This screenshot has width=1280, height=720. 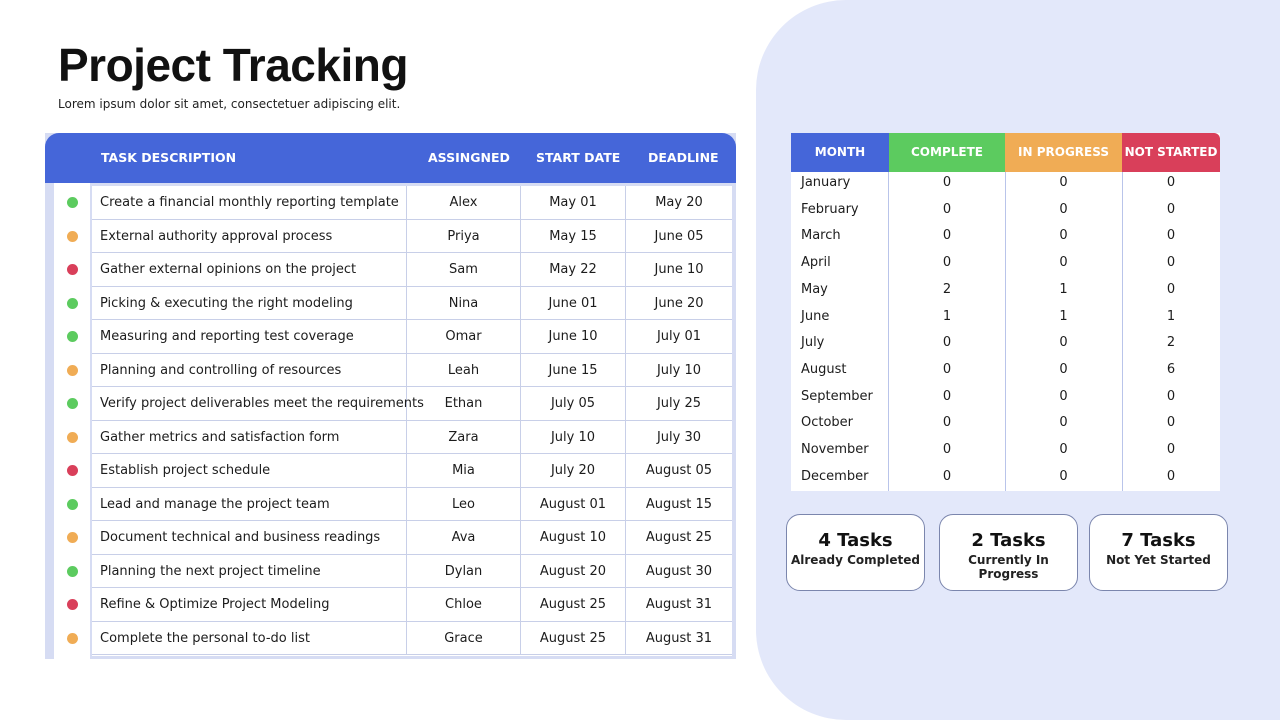 What do you see at coordinates (464, 203) in the screenshot?
I see `assigned-cell: Alex` at bounding box center [464, 203].